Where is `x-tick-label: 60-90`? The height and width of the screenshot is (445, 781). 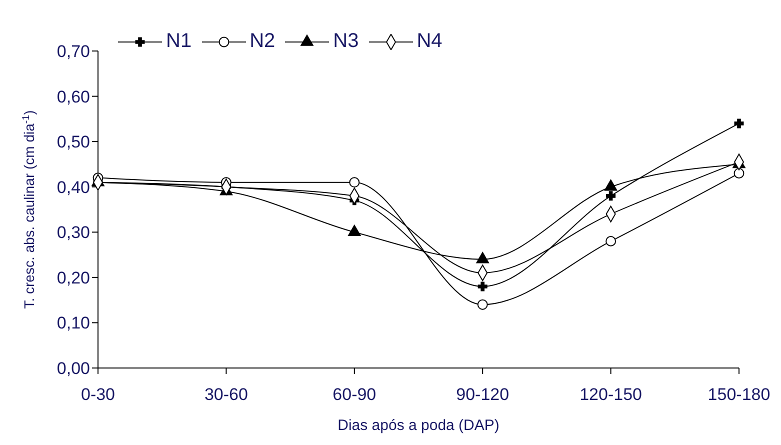 x-tick-label: 60-90 is located at coordinates (354, 394).